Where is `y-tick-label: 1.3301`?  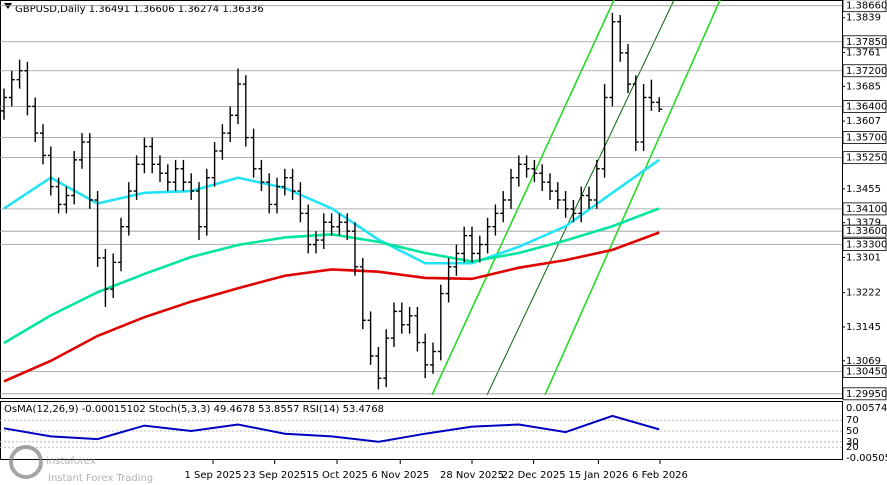 y-tick-label: 1.3301 is located at coordinates (863, 257).